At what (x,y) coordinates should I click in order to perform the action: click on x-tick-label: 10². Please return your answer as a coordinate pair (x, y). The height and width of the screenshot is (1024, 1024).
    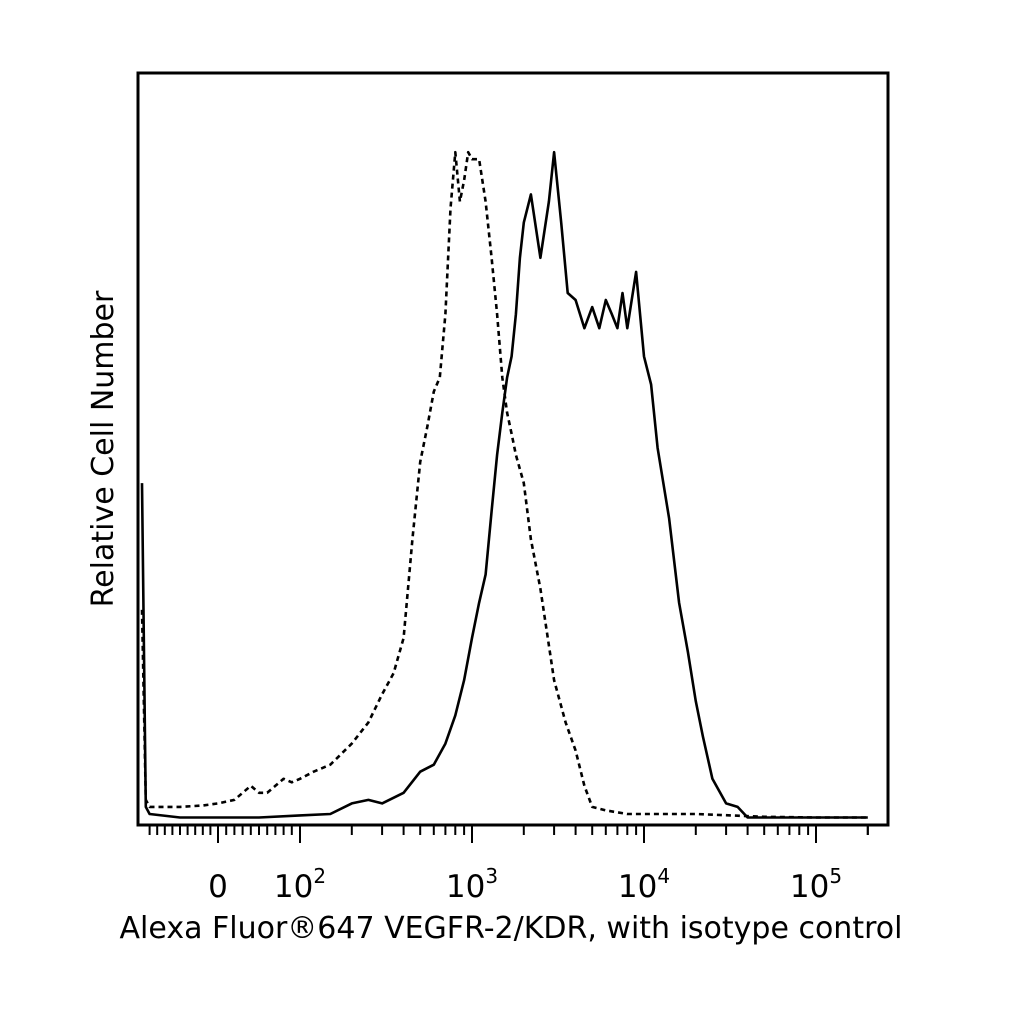
    Looking at the image, I should click on (300, 884).